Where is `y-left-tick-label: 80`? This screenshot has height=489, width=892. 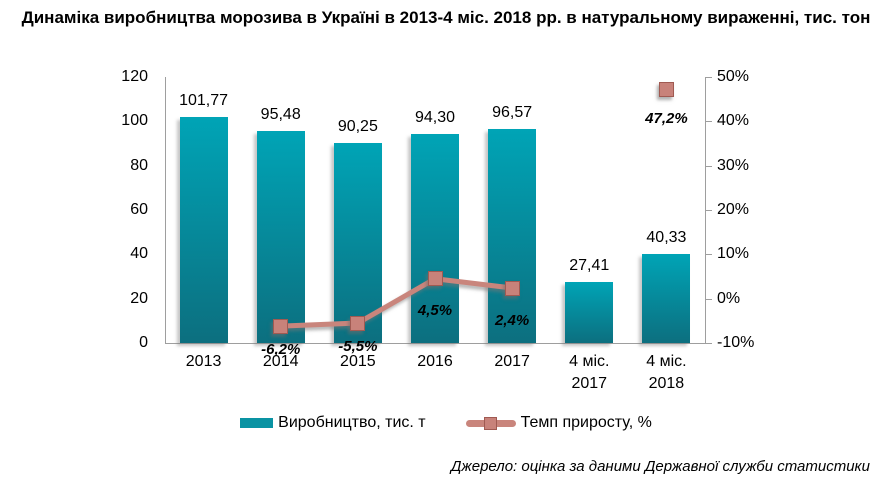
y-left-tick-label: 80 is located at coordinates (139, 165).